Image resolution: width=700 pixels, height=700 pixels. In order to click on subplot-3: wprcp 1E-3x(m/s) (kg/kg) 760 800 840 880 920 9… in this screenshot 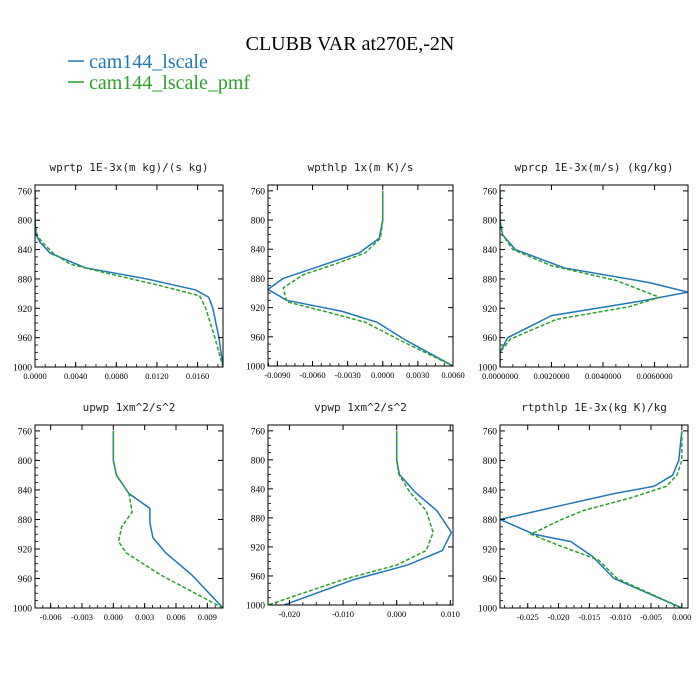, I will do `click(583, 271)`.